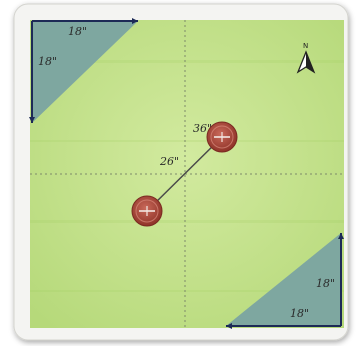 The width and height of the screenshot is (356, 350). Describe the element at coordinates (305, 46) in the screenshot. I see `north-label: N` at that location.